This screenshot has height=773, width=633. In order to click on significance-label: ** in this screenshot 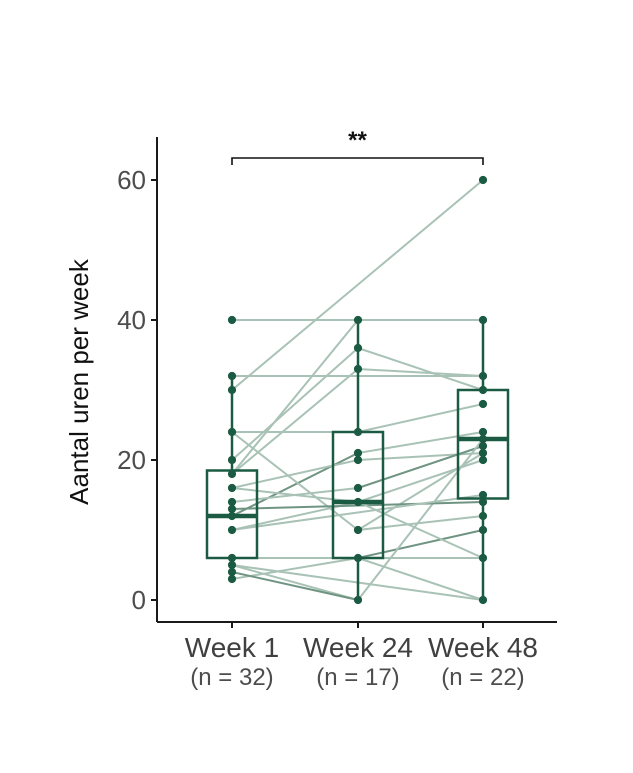, I will do `click(357, 140)`.